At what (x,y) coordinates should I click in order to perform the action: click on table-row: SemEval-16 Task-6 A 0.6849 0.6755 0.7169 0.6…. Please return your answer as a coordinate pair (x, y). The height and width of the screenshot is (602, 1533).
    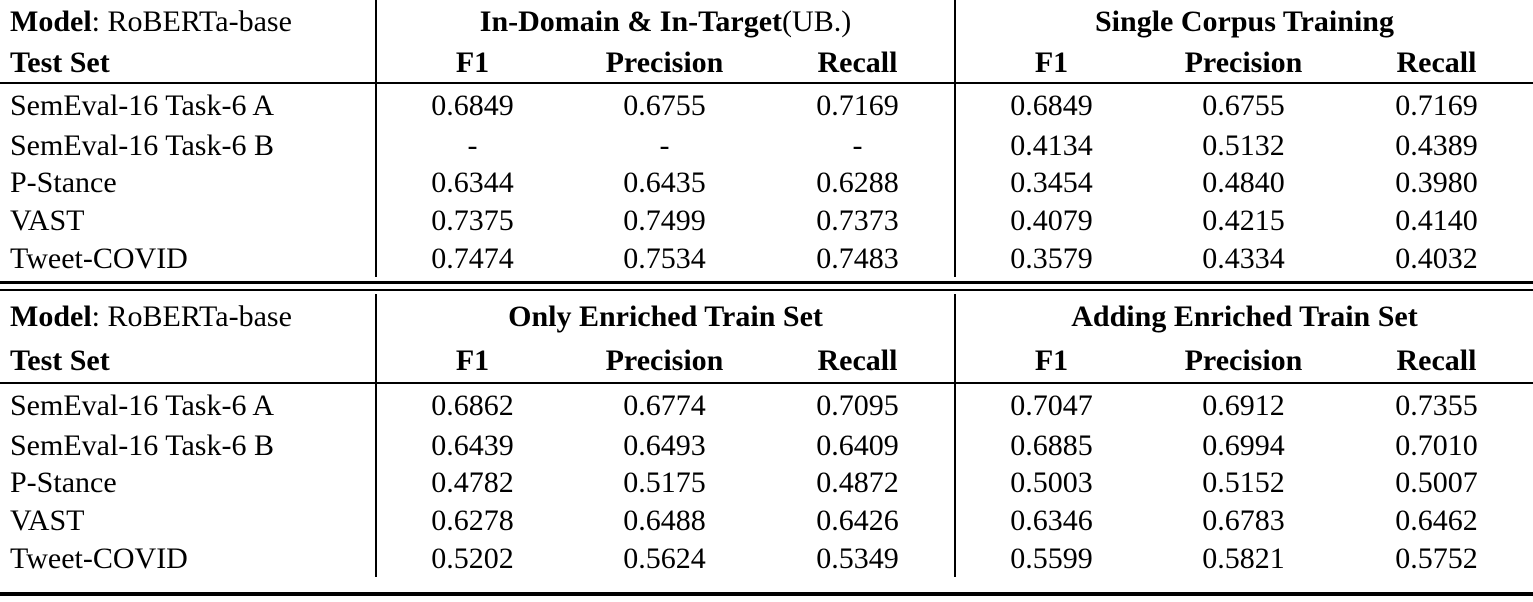
    Looking at the image, I should click on (766, 105).